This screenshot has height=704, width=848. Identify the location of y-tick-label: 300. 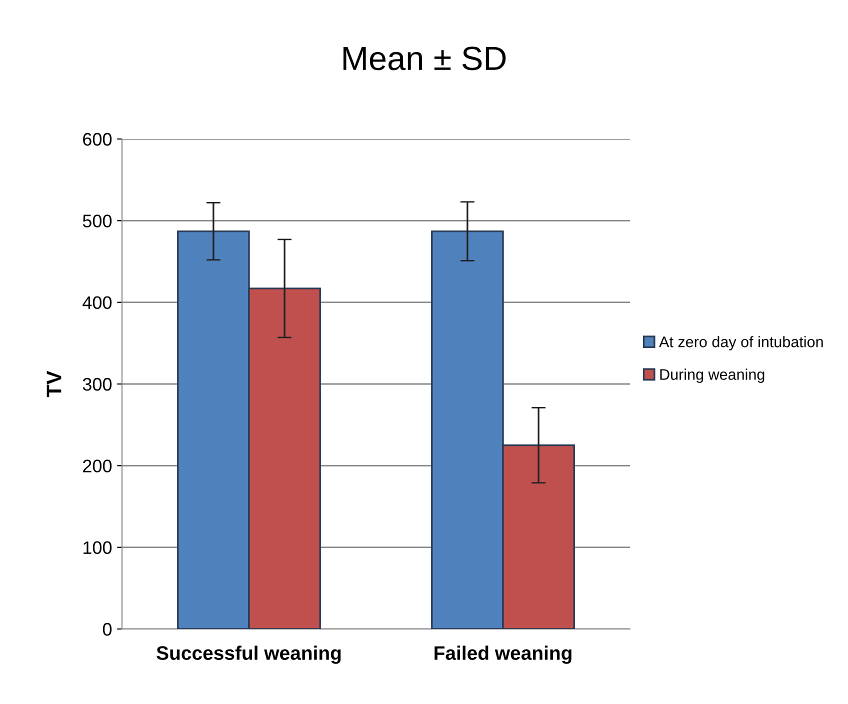
(97, 384).